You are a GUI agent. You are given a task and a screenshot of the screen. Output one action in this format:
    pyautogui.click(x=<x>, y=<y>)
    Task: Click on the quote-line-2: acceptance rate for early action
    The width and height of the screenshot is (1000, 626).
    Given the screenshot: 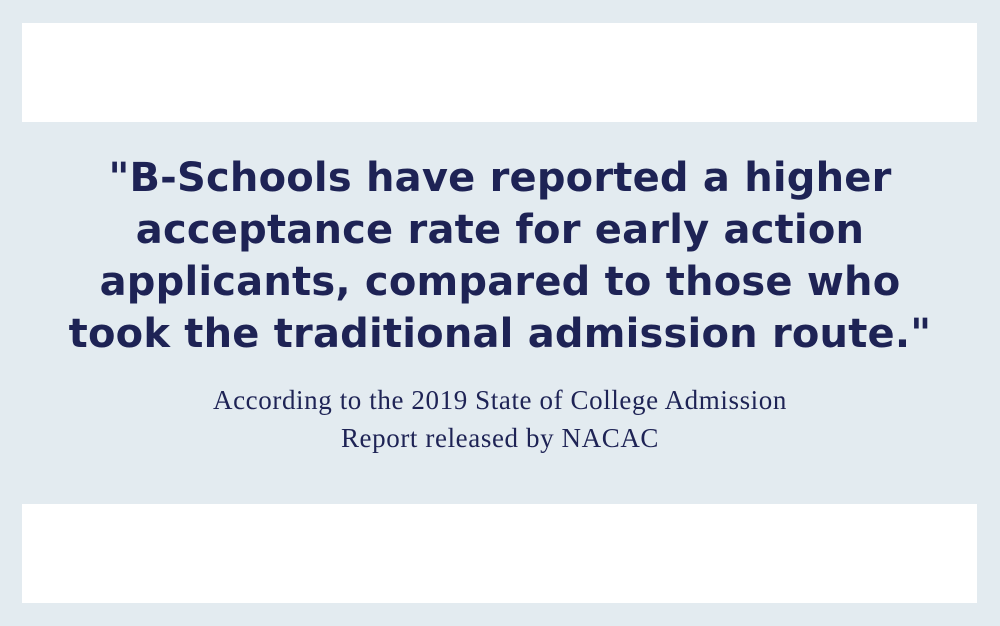 What is the action you would take?
    pyautogui.click(x=500, y=230)
    